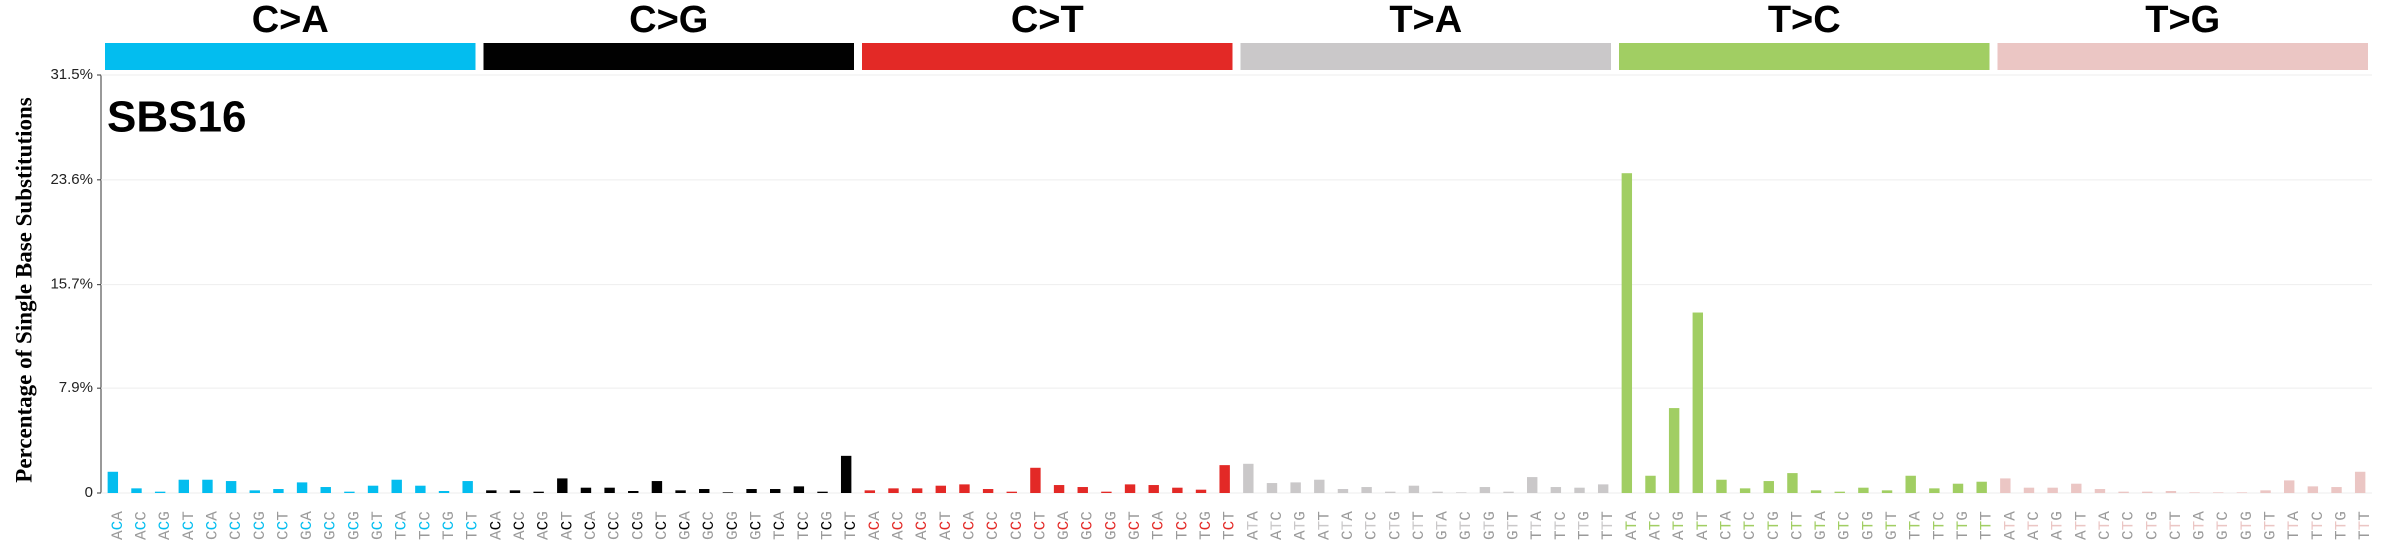 The height and width of the screenshot is (542, 2400). Describe the element at coordinates (473, 525) in the screenshot. I see `x-tick-label: TCT` at that location.